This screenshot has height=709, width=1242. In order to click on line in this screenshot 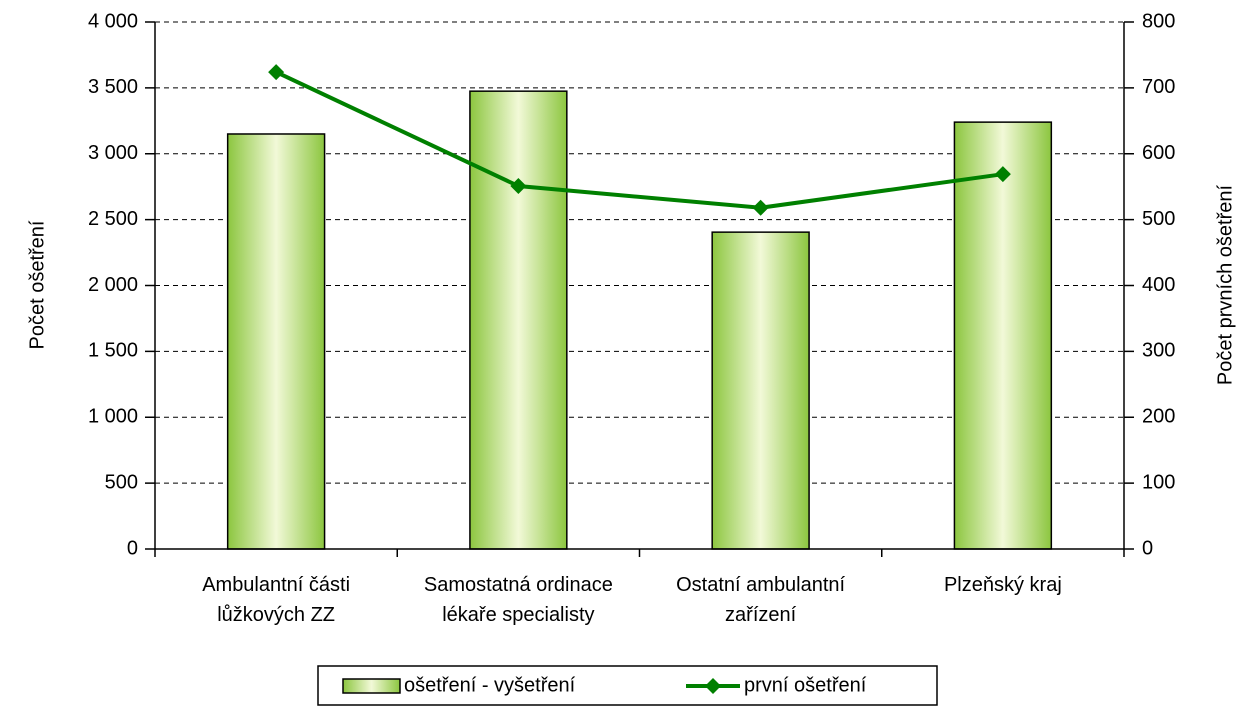, I will do `click(639, 140)`.